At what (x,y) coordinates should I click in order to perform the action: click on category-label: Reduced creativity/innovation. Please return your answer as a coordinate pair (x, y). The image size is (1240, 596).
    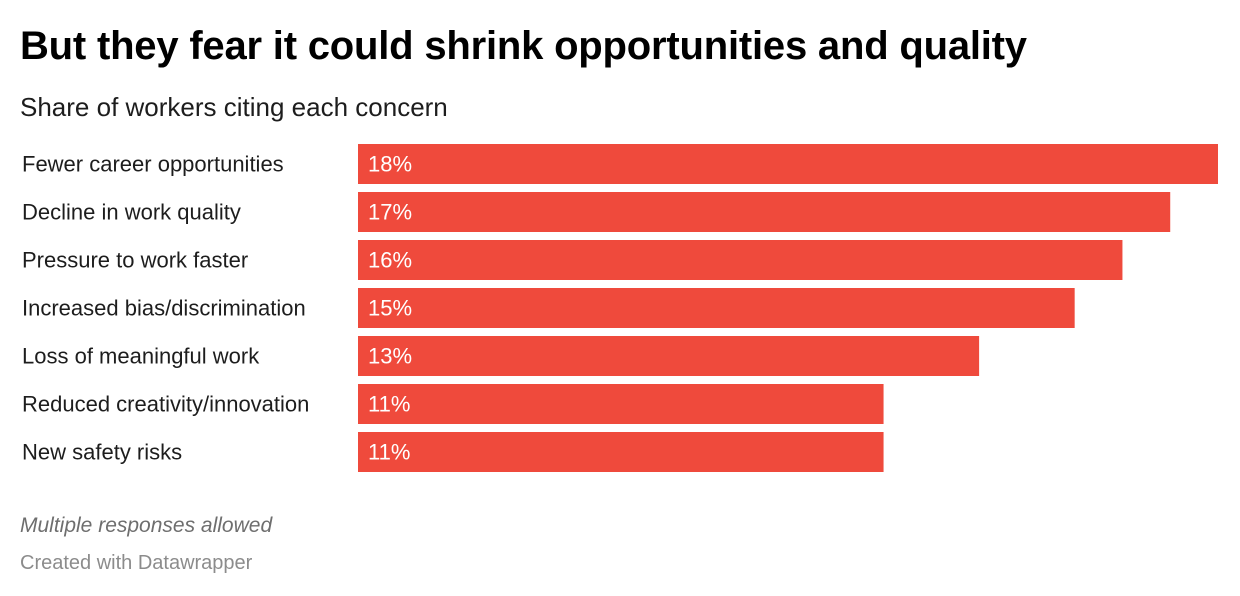
    Looking at the image, I should click on (165, 404).